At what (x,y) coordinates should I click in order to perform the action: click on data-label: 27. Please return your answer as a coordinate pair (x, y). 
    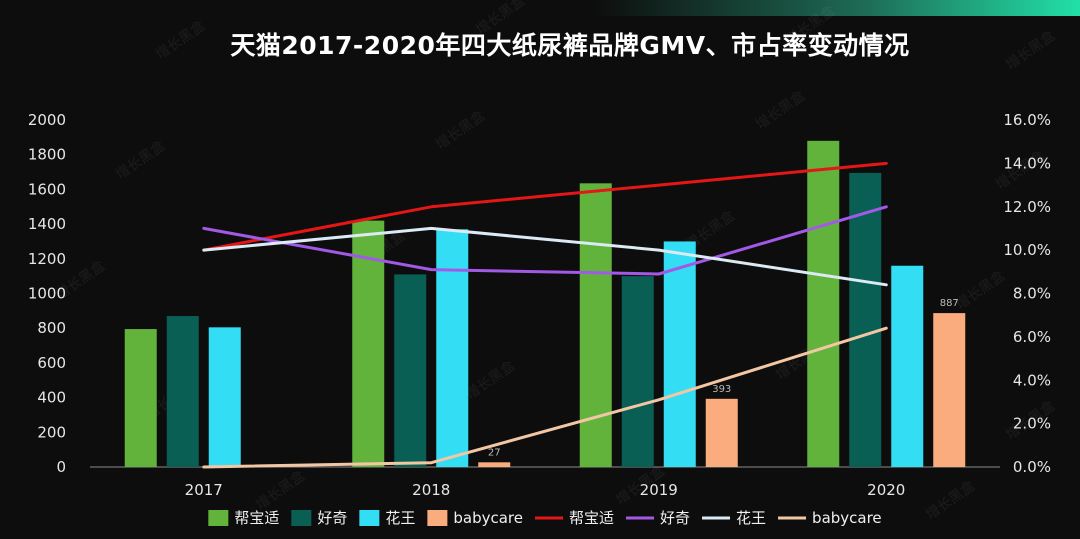
    Looking at the image, I should click on (494, 452).